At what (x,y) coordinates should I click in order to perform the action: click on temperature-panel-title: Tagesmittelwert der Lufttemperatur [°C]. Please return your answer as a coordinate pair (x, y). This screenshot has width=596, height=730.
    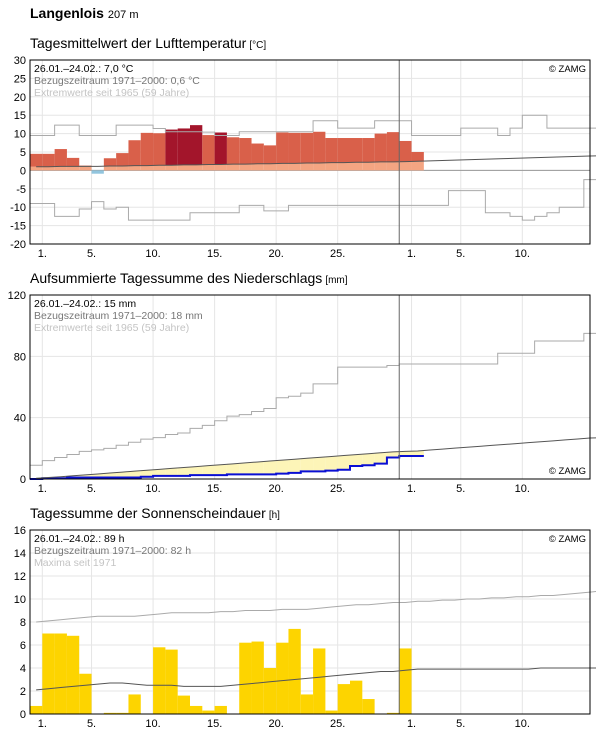
    Looking at the image, I should click on (148, 43).